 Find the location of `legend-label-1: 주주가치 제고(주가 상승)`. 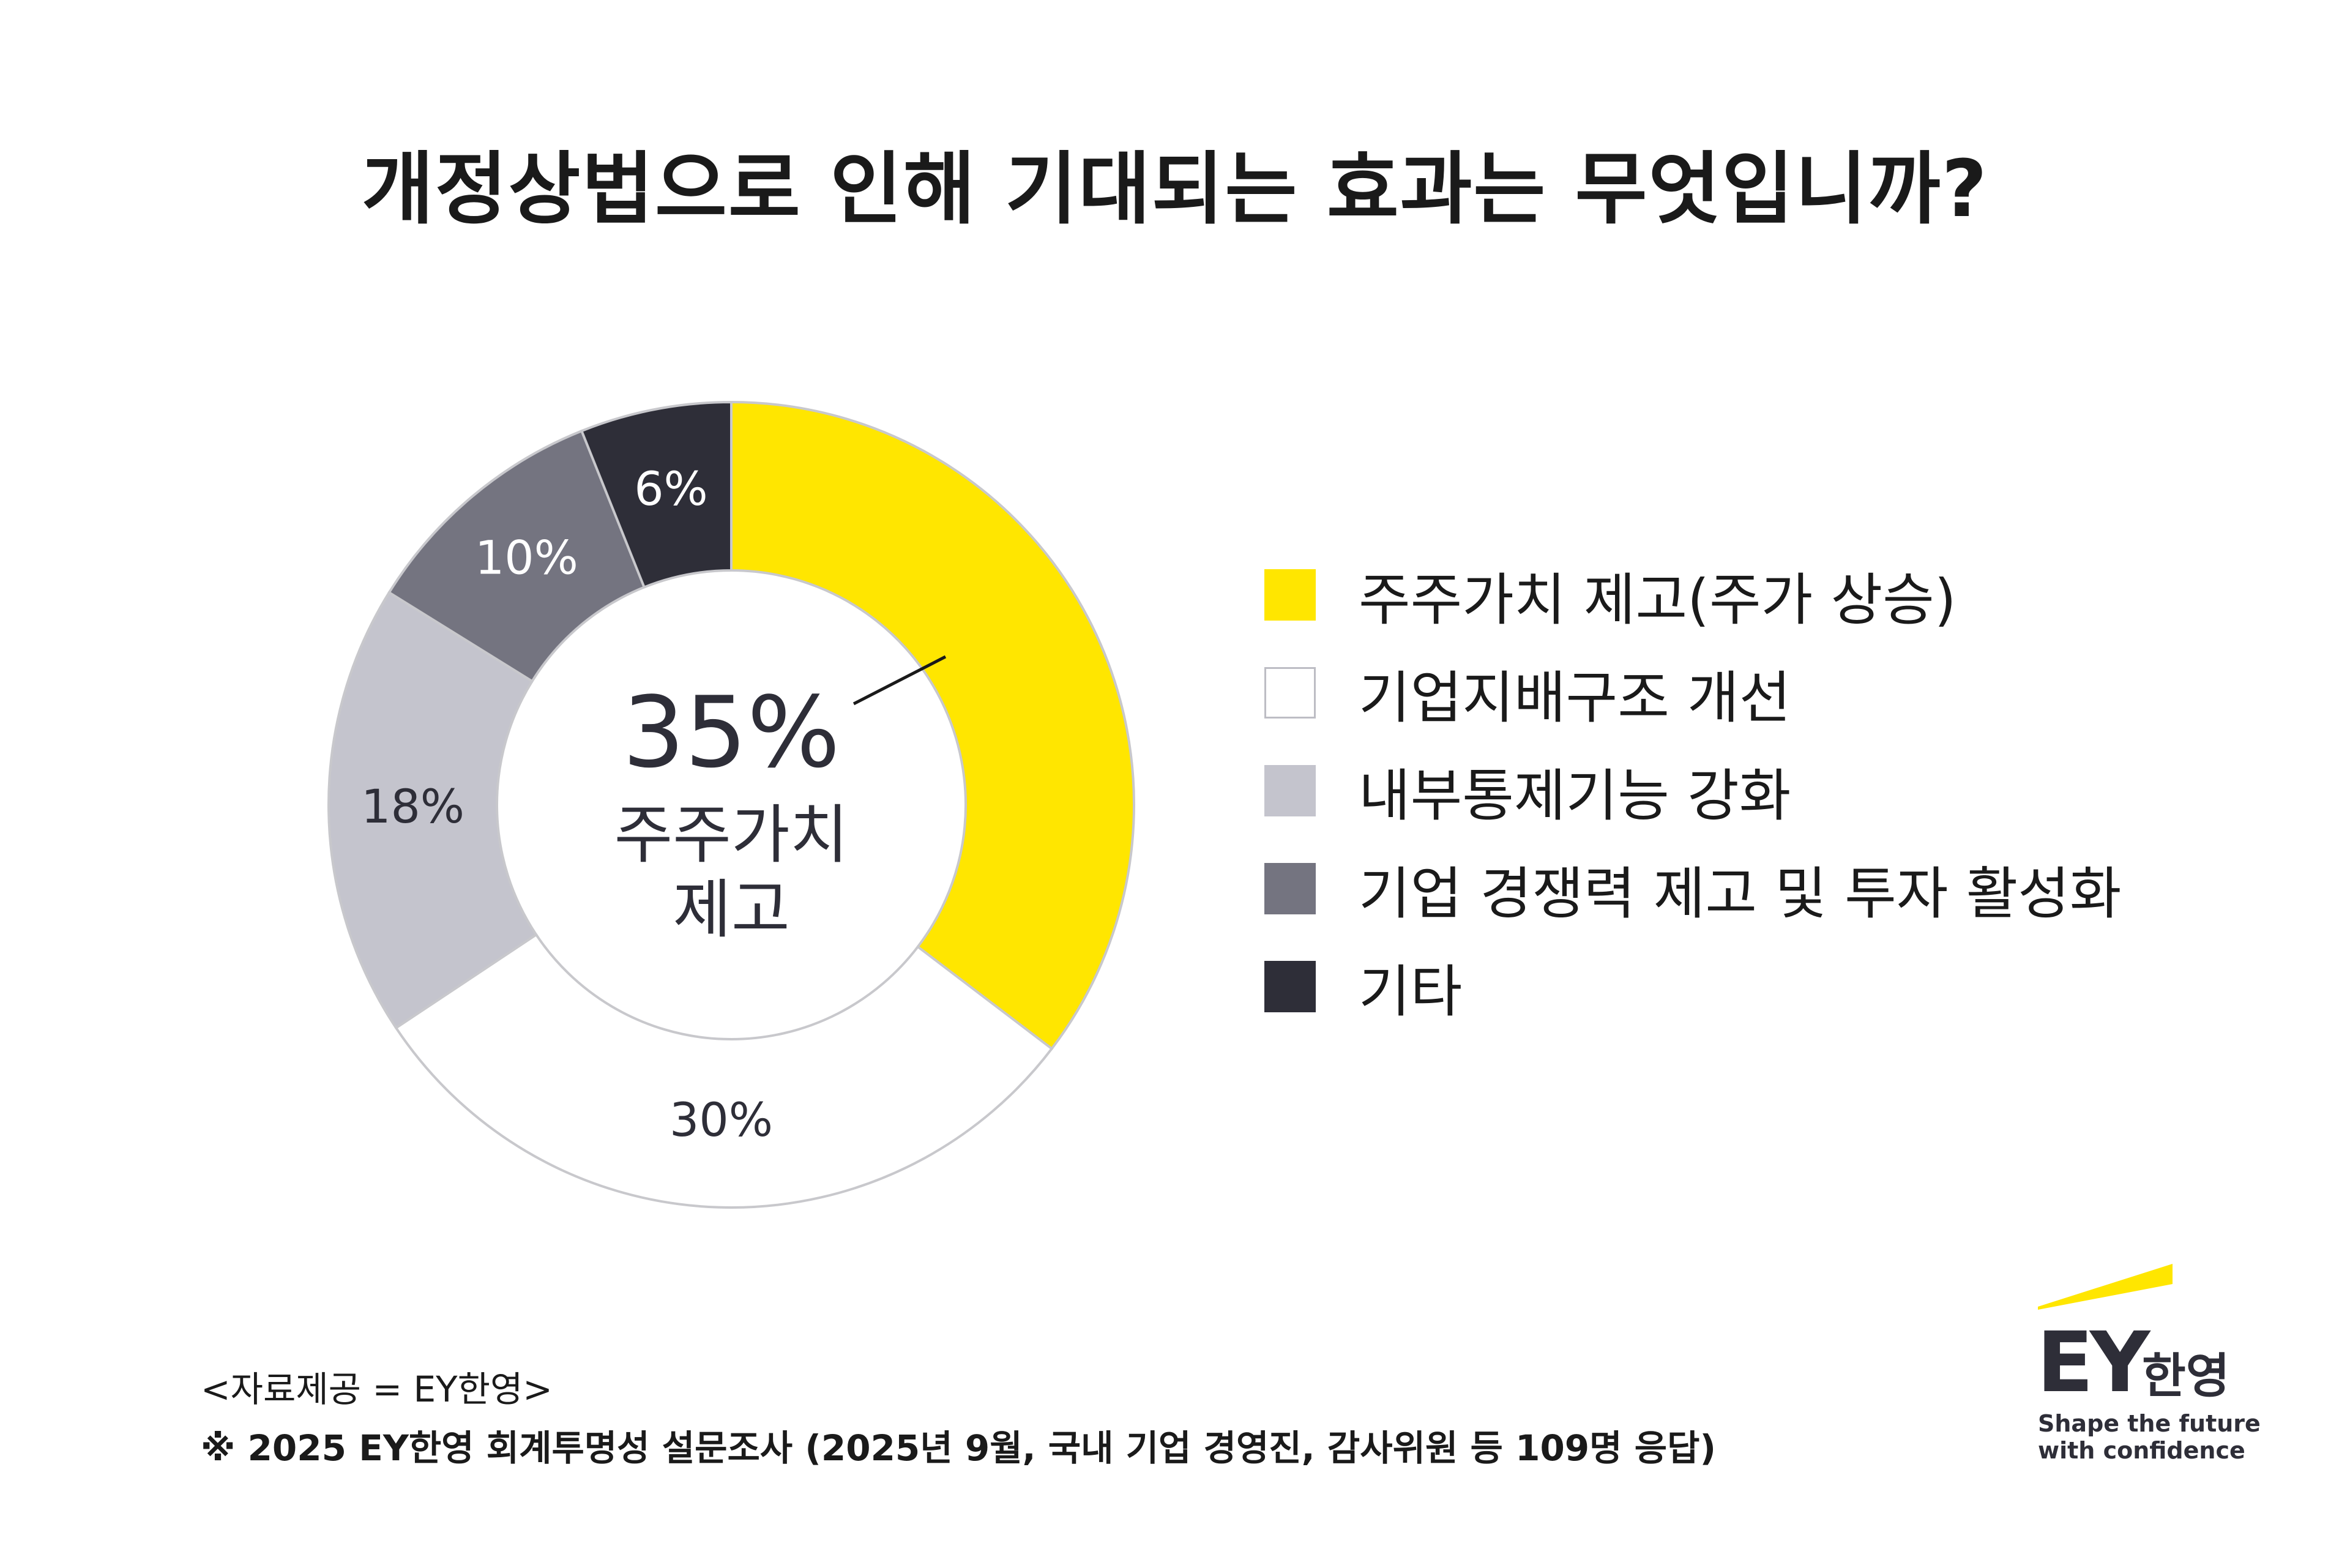

legend-label-1: 주주가치 제고(주가 상승) is located at coordinates (1657, 600).